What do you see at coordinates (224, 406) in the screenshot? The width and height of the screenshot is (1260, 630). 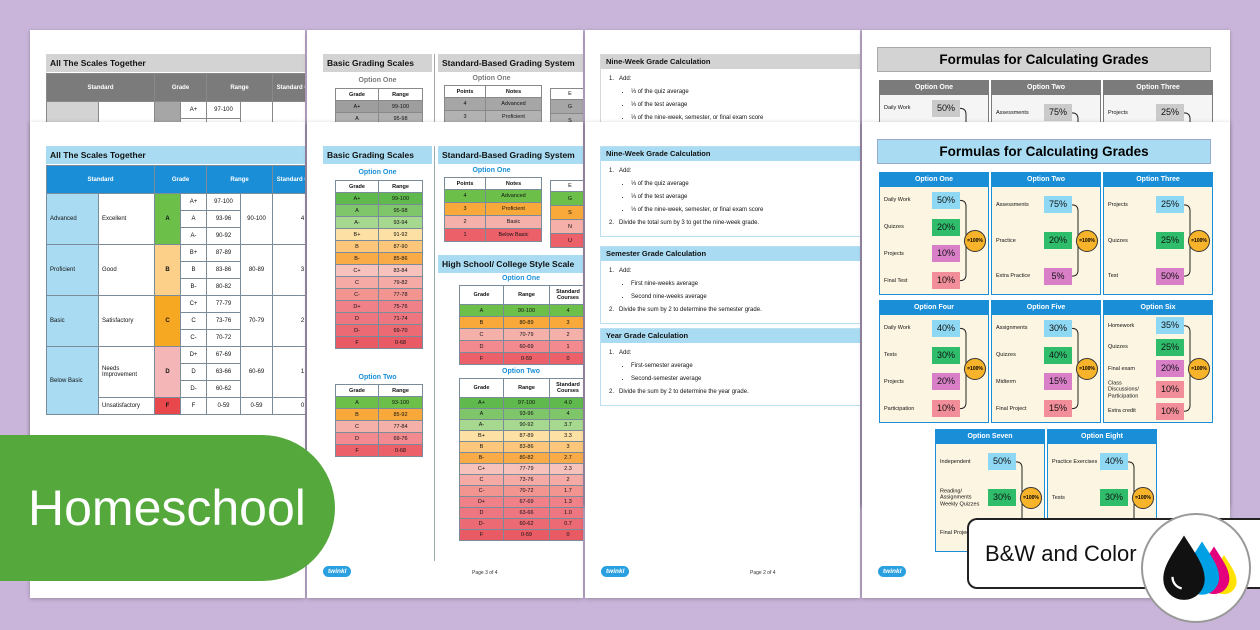 I see `sub-range: 0-59` at bounding box center [224, 406].